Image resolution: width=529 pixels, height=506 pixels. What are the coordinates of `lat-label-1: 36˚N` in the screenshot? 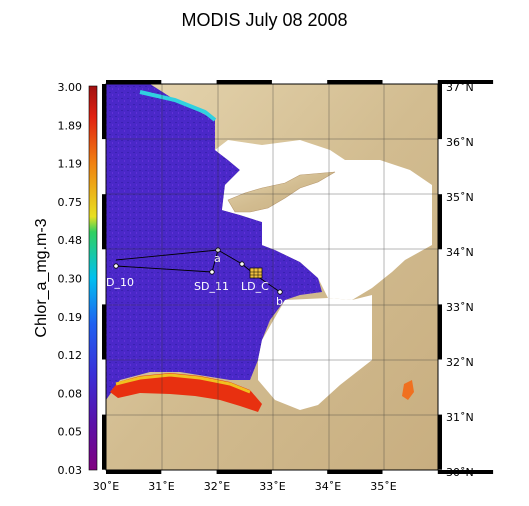 It's located at (460, 142).